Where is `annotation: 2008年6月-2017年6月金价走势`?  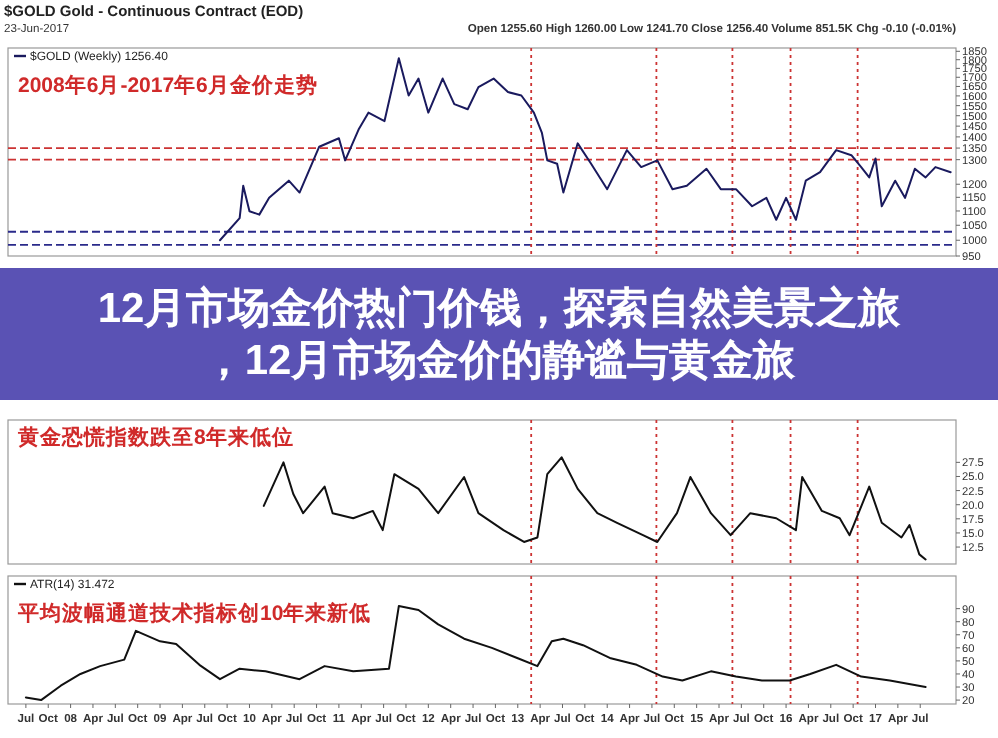
annotation: 2008年6月-2017年6月金价走势 is located at coordinates (168, 85).